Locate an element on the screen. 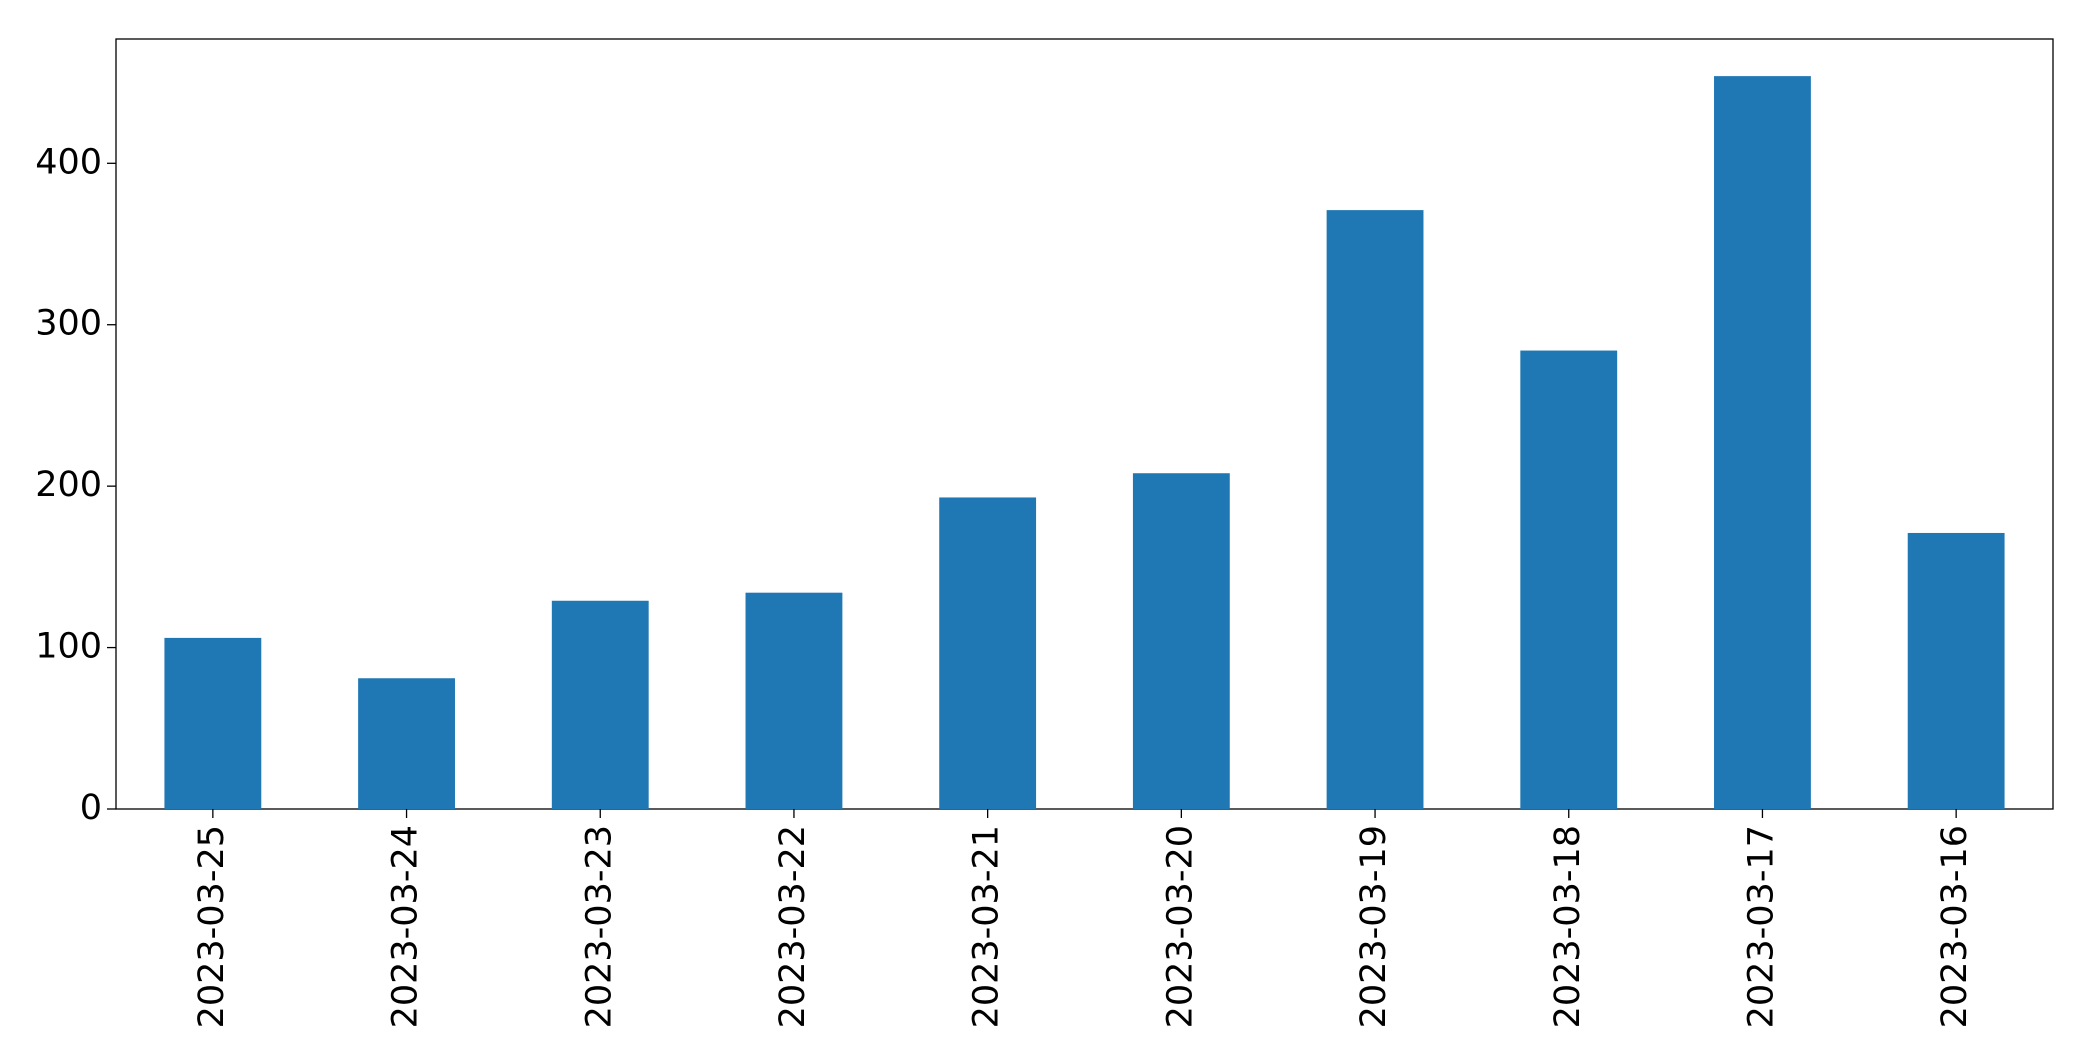 The height and width of the screenshot is (1061, 2093). y-tick-label: 400 is located at coordinates (68, 162).